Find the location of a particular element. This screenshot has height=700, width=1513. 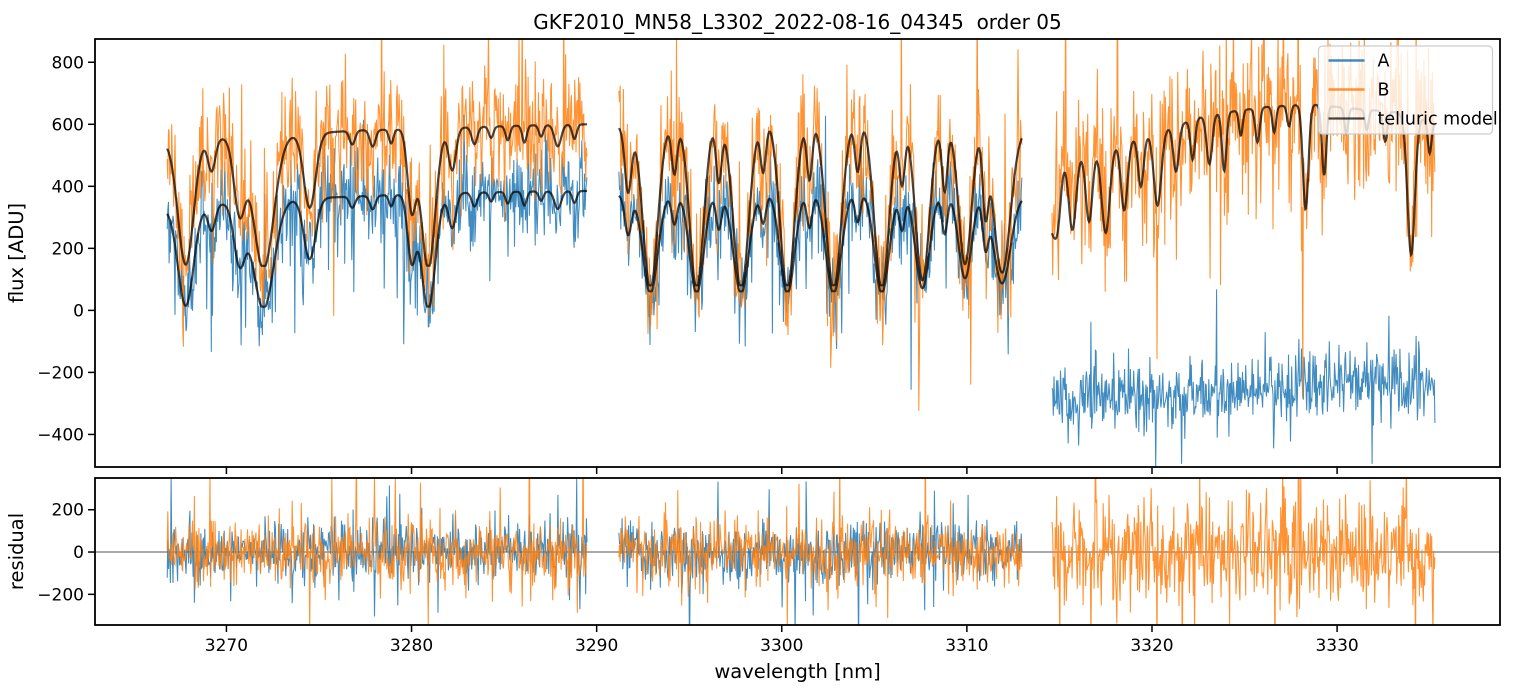

x-tick-label: 3330 is located at coordinates (1336, 646).